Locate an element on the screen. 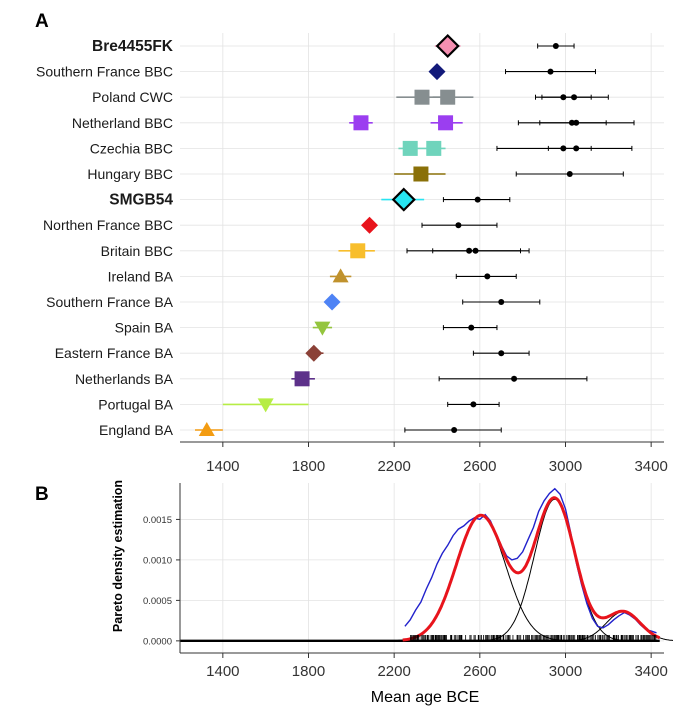 This screenshot has width=673, height=709. panel-b-x-tick-label: 3400 is located at coordinates (650, 671).